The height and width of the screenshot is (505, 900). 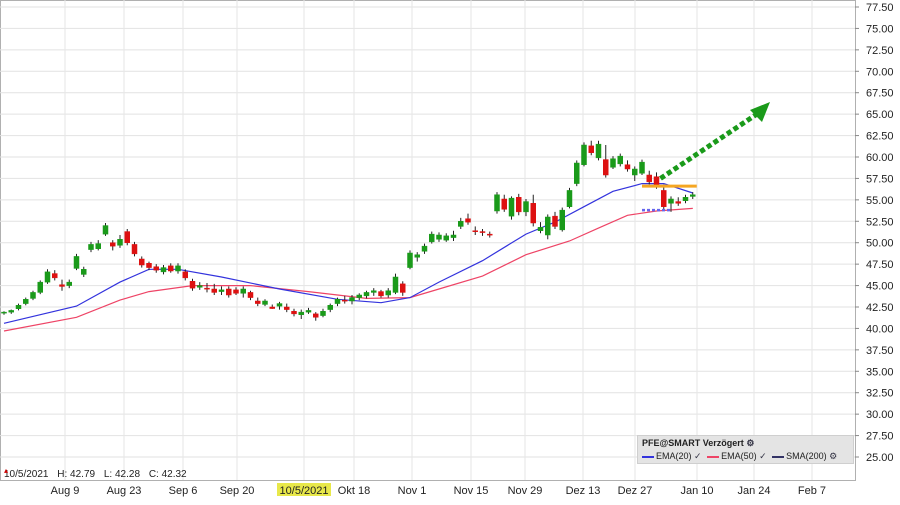 I want to click on legend-title: PFE@SMART Verzögert ⚙, so click(x=698, y=443).